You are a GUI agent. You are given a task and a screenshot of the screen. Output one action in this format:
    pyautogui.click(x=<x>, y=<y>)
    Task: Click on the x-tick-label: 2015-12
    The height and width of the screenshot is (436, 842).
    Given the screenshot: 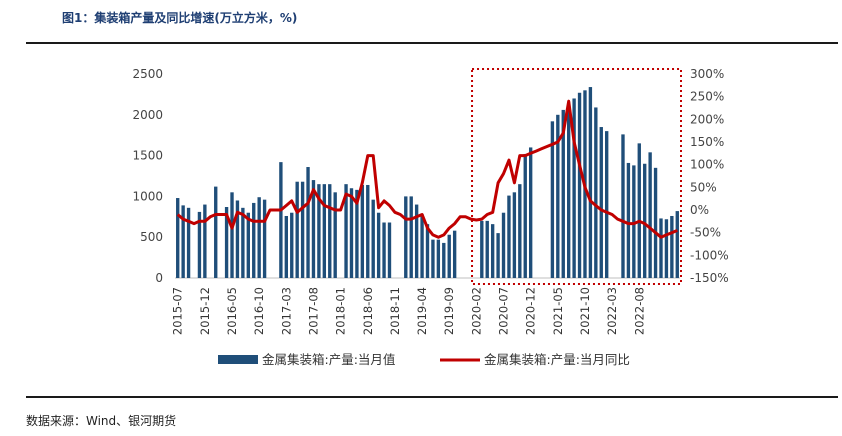 What is the action you would take?
    pyautogui.click(x=205, y=311)
    